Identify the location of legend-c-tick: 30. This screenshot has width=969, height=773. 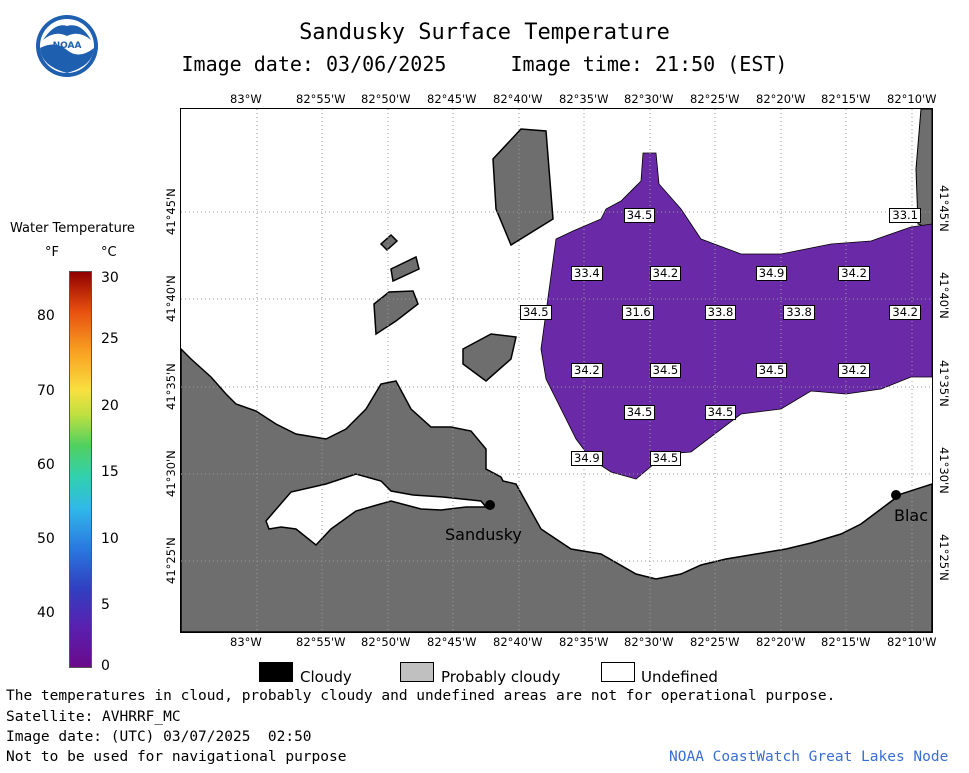
(110, 278).